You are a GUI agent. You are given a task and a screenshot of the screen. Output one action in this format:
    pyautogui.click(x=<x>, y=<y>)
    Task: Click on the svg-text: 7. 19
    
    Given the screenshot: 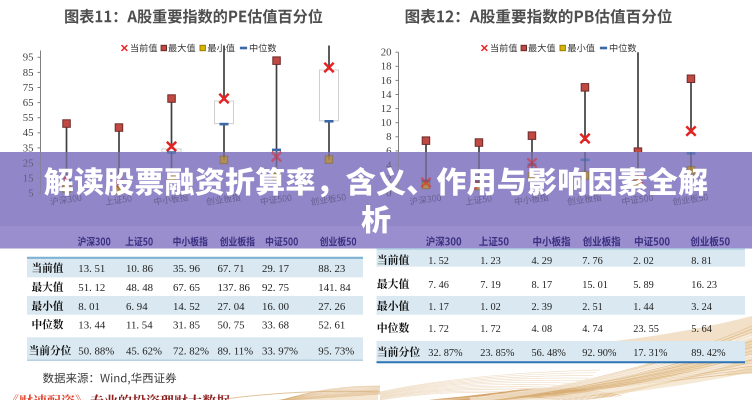 What is the action you would take?
    pyautogui.click(x=490, y=285)
    